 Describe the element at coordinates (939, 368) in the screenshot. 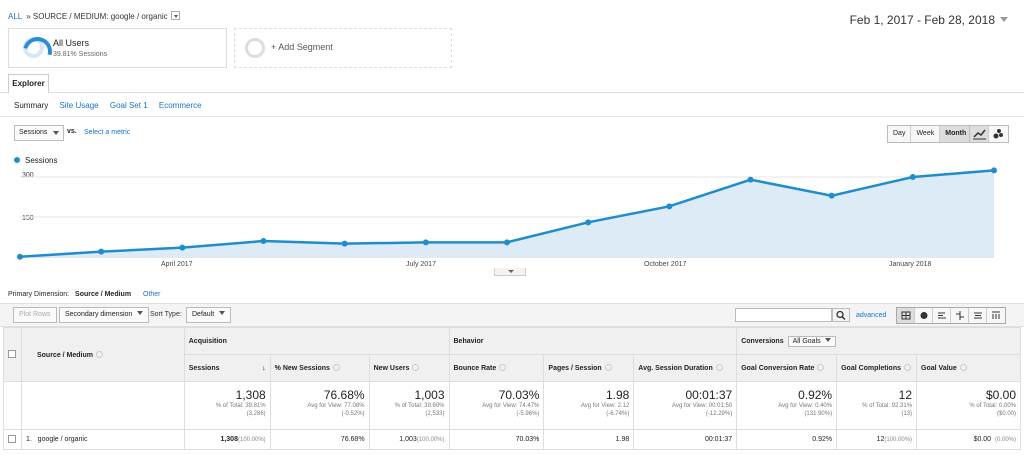

I see `col-goal-value-label: Goal Value` at that location.